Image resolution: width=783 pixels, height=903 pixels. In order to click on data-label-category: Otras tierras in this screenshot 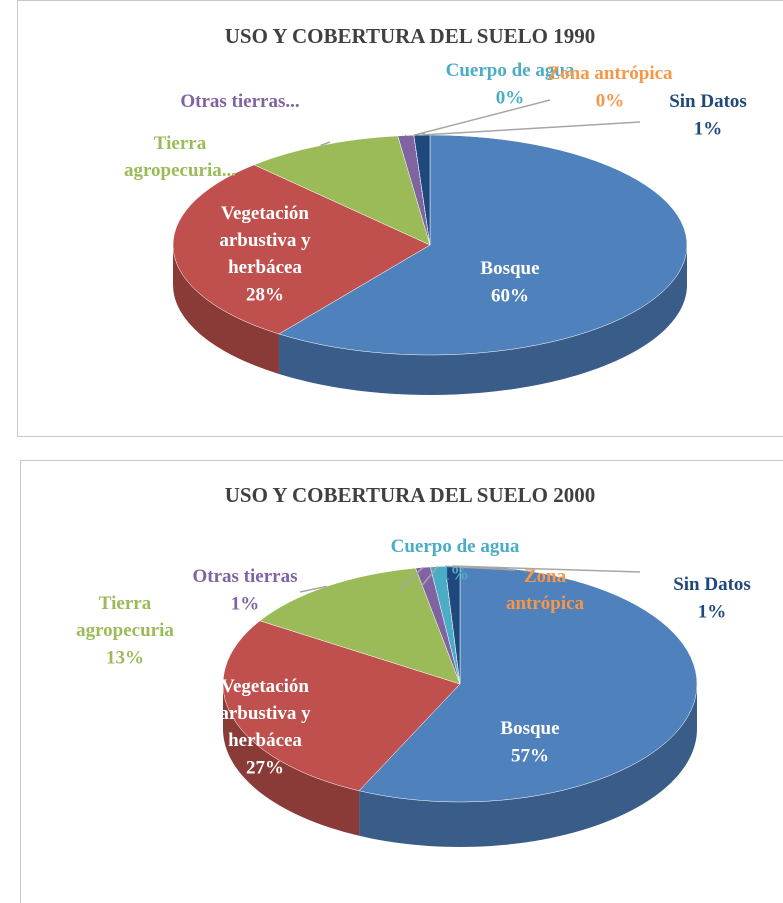, I will do `click(245, 576)`.